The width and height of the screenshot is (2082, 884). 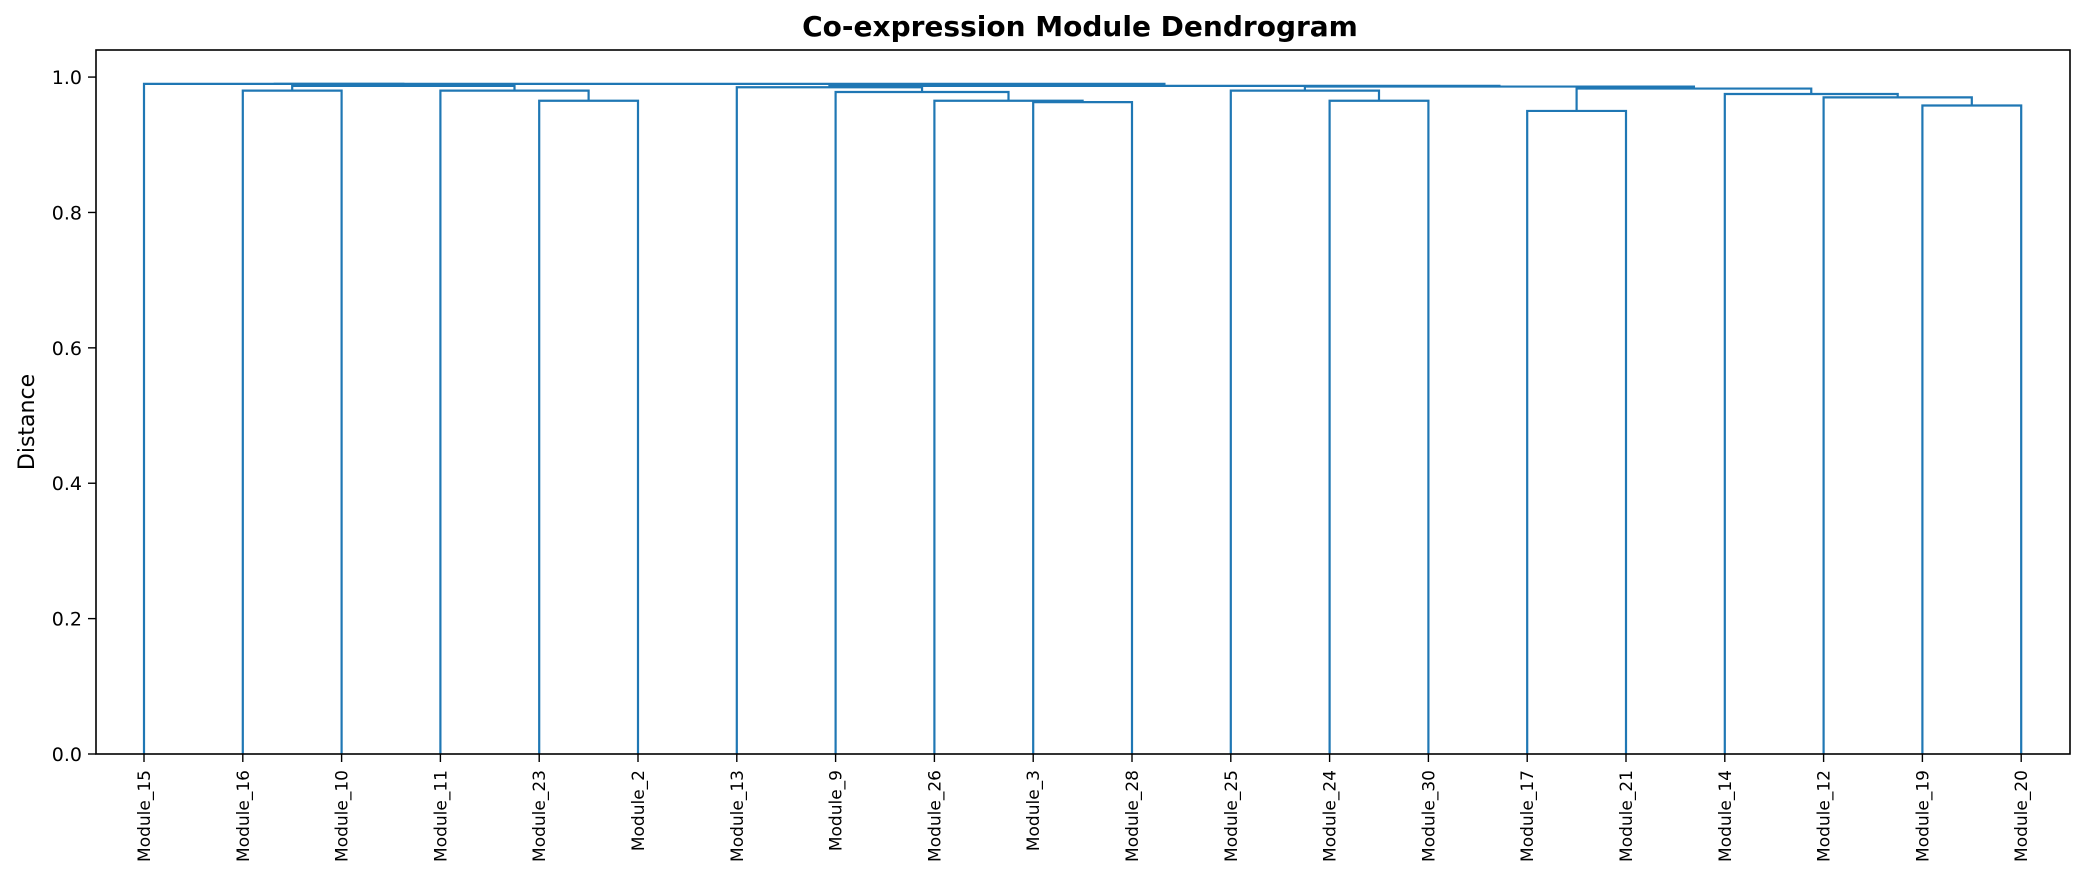 What do you see at coordinates (67, 620) in the screenshot?
I see `y-tick-label: 0.2` at bounding box center [67, 620].